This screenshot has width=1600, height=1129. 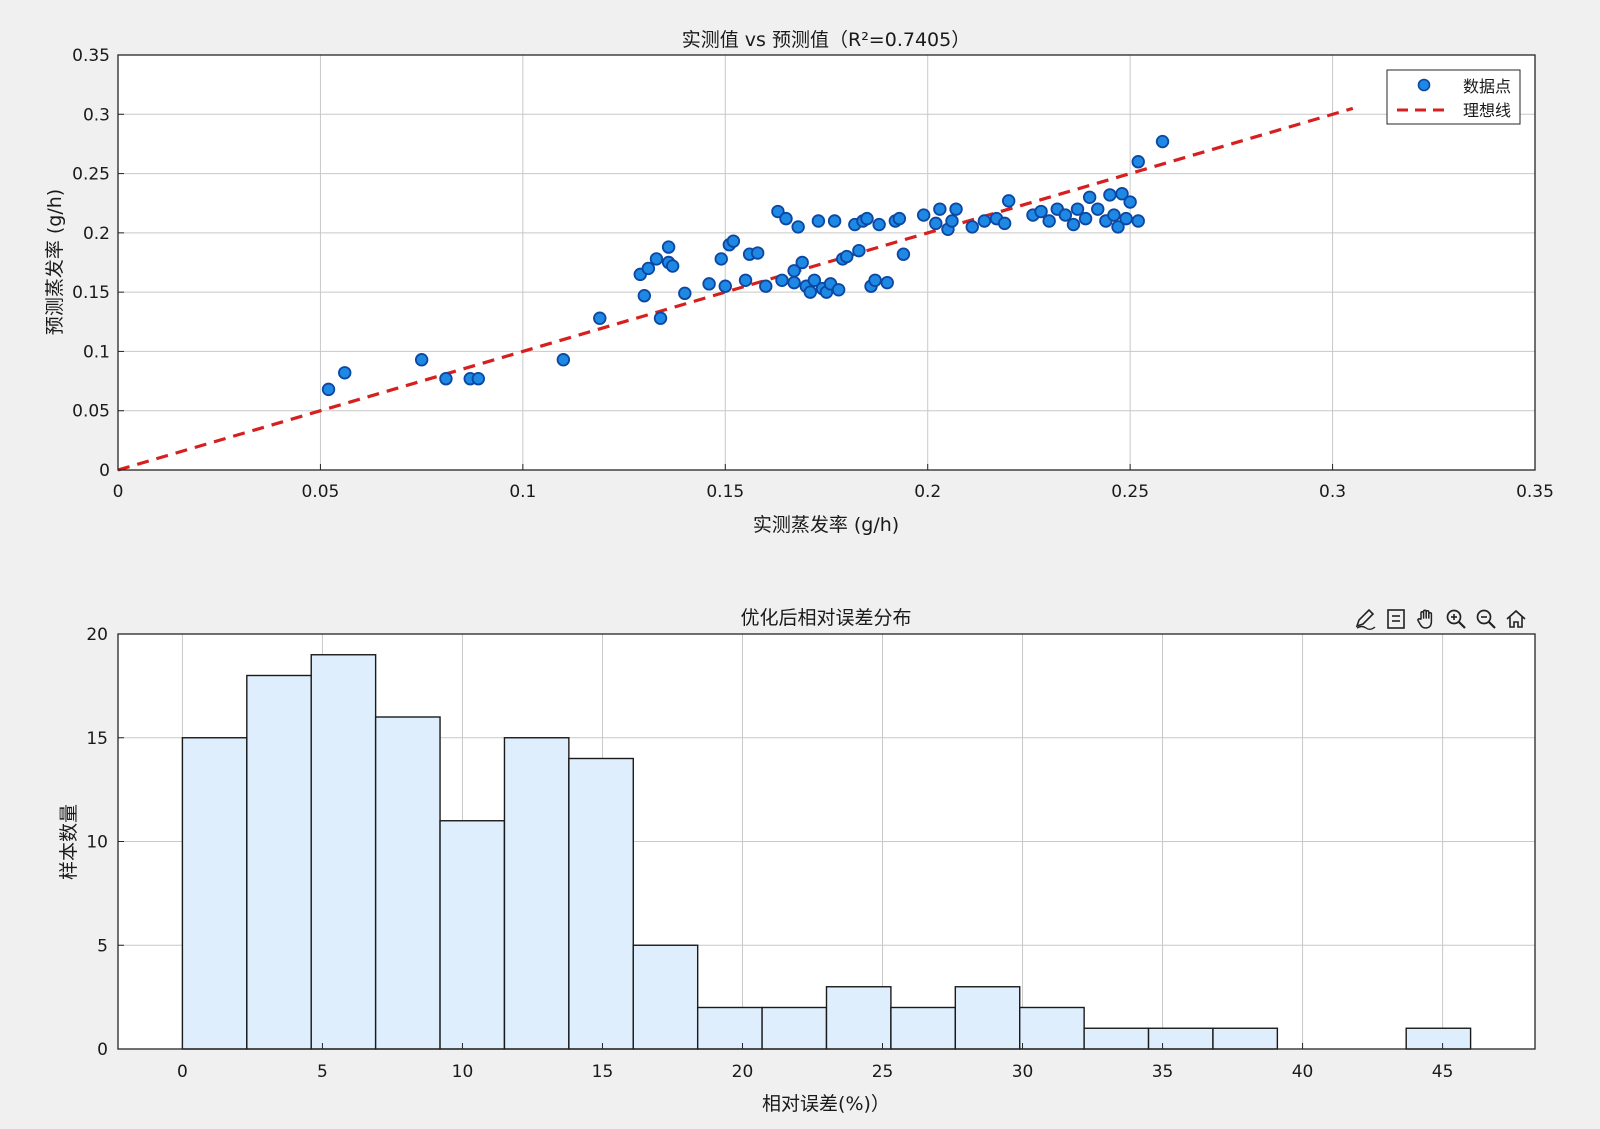 I want to click on histogram-y-tick-label: 15, so click(x=97, y=739).